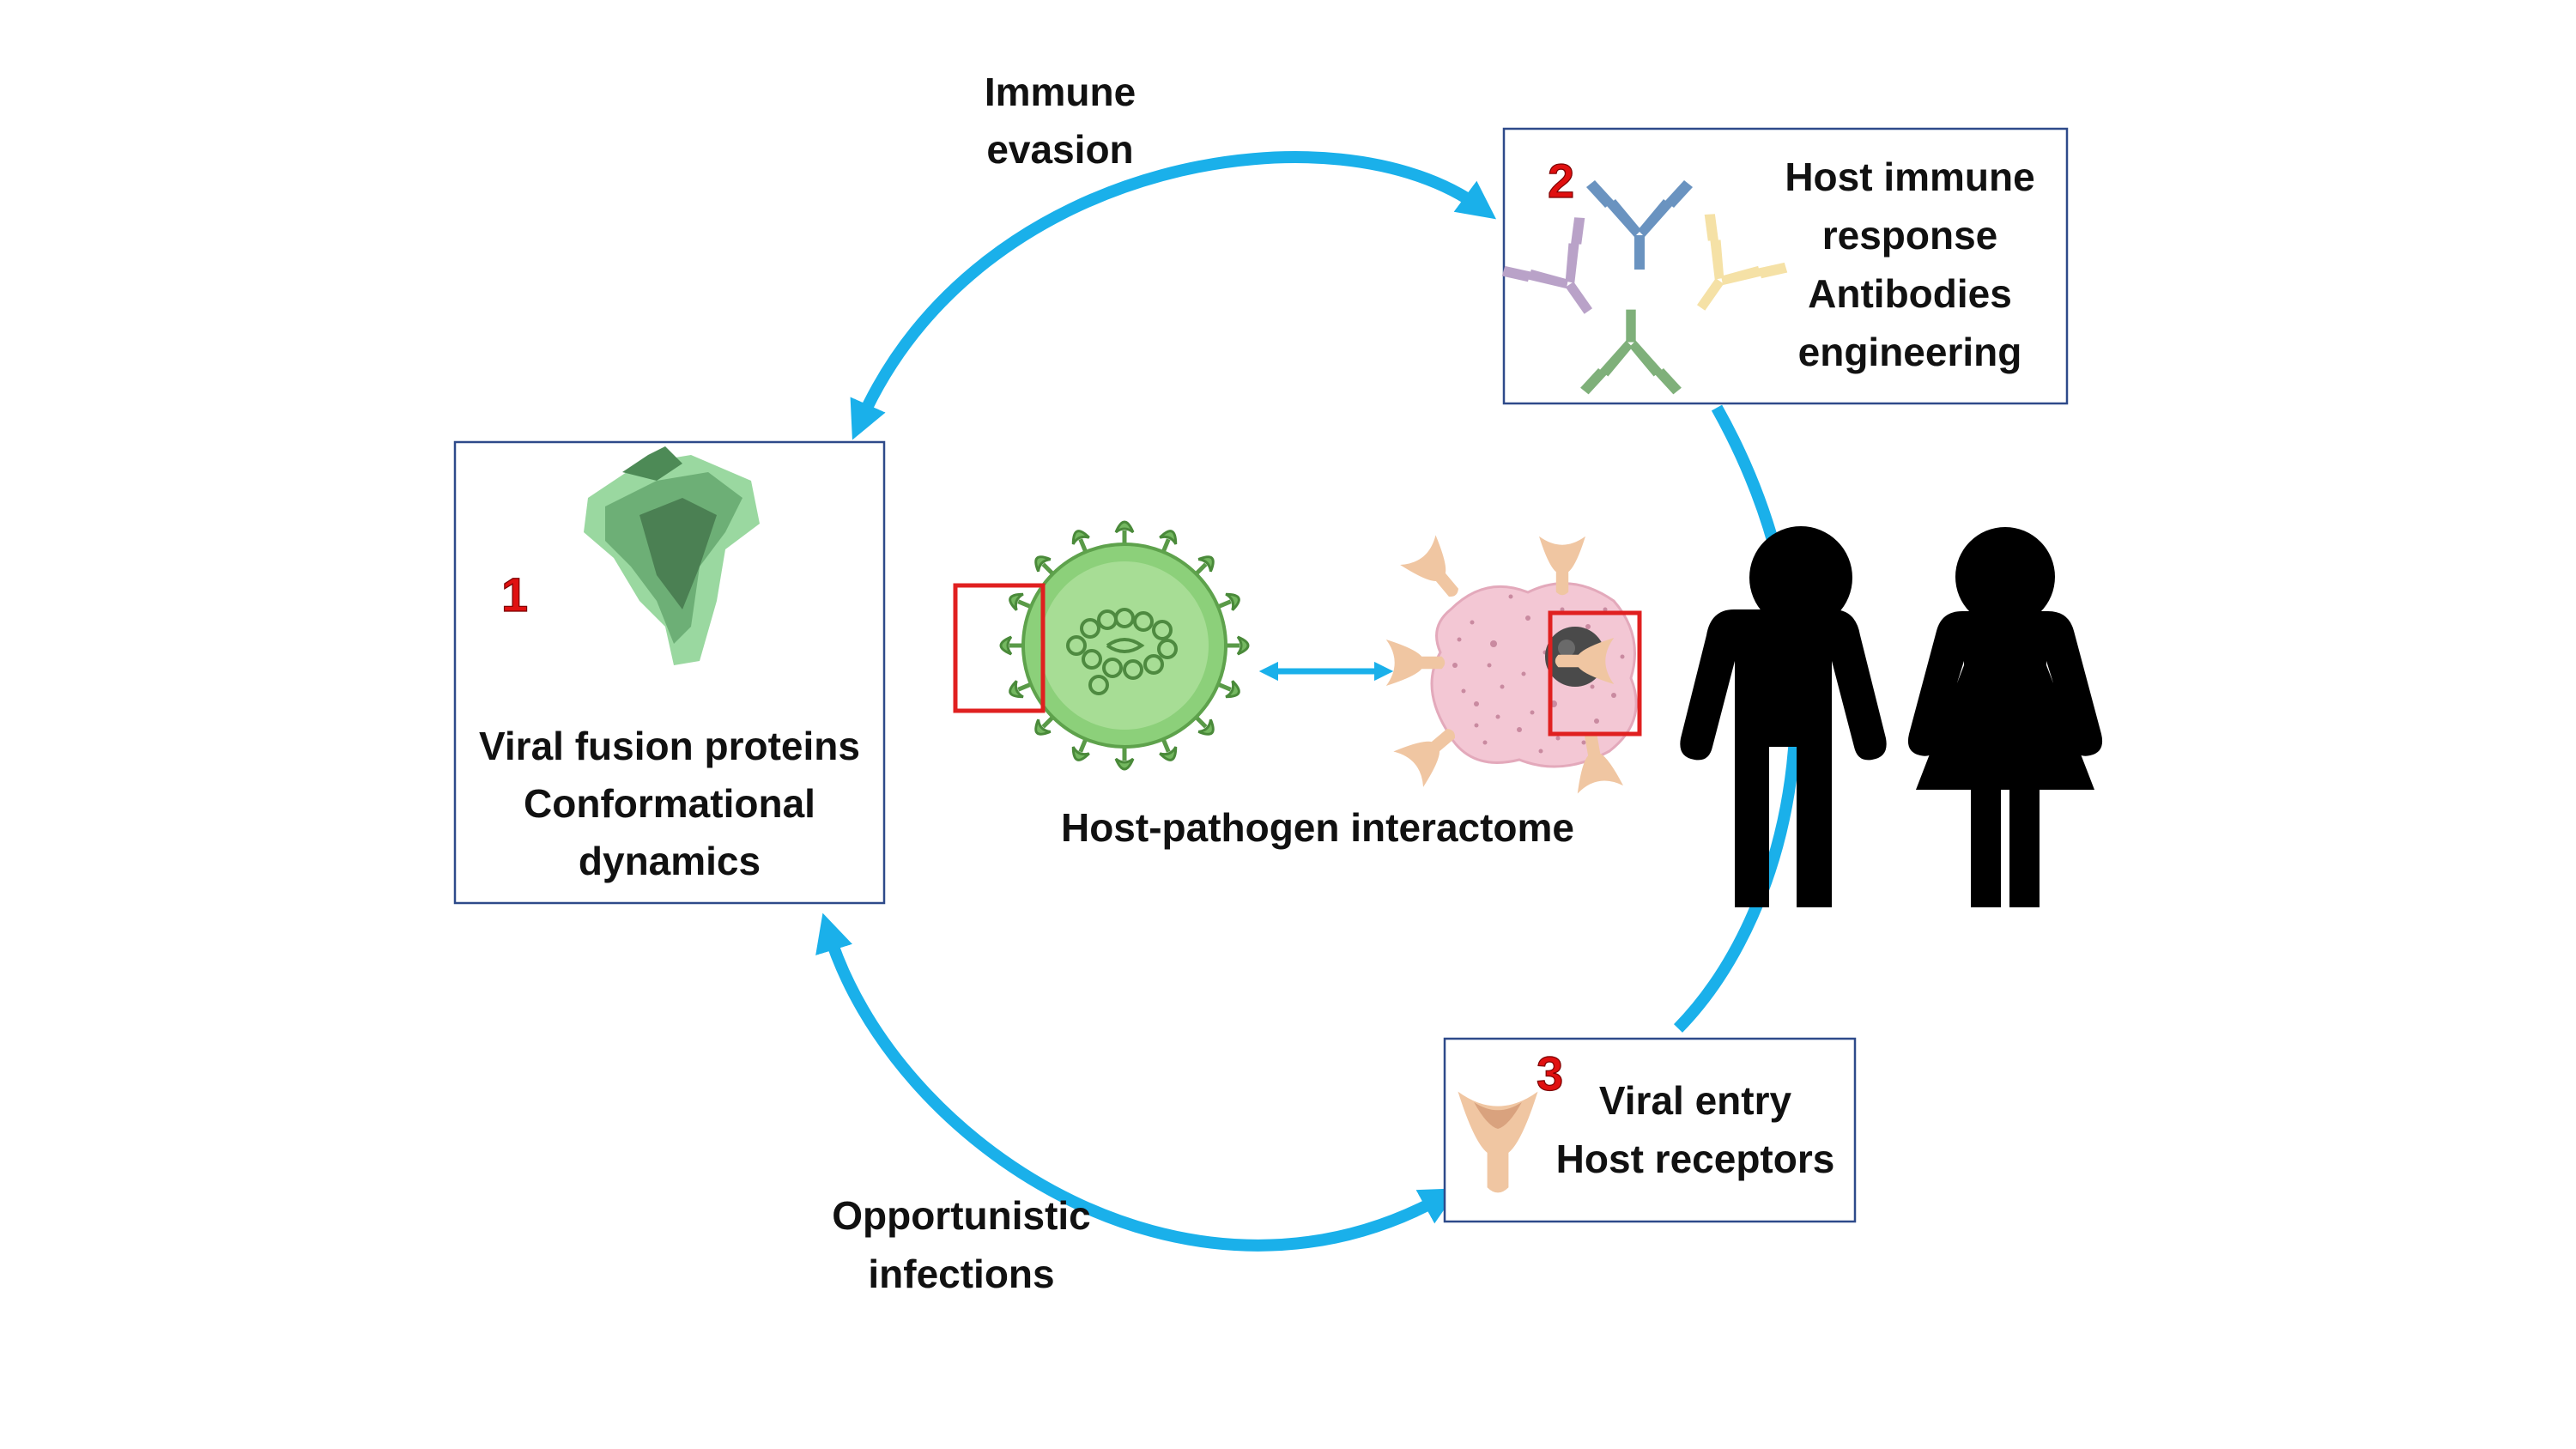 The height and width of the screenshot is (1449, 2576). What do you see at coordinates (669, 803) in the screenshot?
I see `box1-label-line2: Conformational` at bounding box center [669, 803].